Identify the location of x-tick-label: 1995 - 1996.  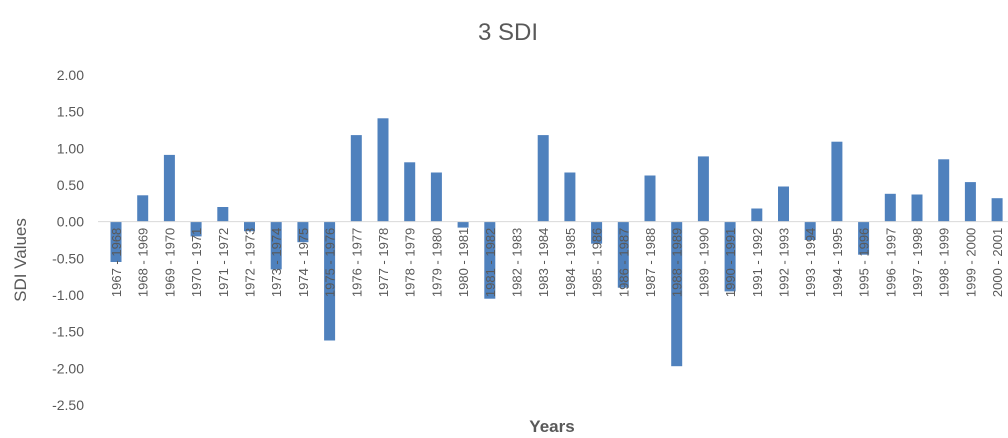
(864, 262).